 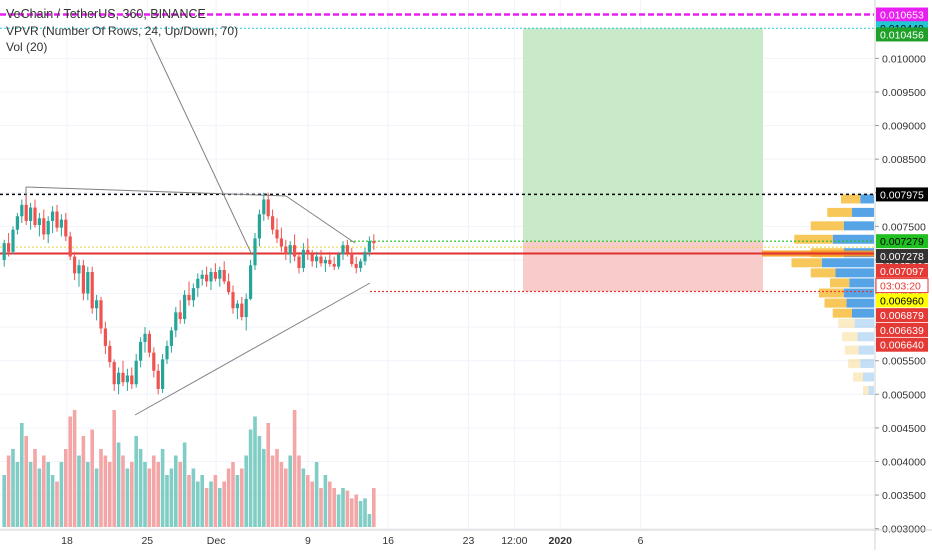 I want to click on price-tag: 0.006960, so click(x=902, y=300).